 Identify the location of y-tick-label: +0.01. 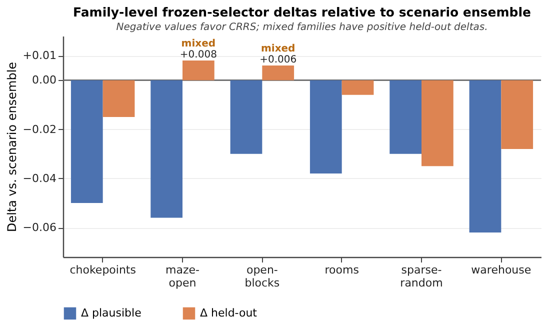
(39, 55).